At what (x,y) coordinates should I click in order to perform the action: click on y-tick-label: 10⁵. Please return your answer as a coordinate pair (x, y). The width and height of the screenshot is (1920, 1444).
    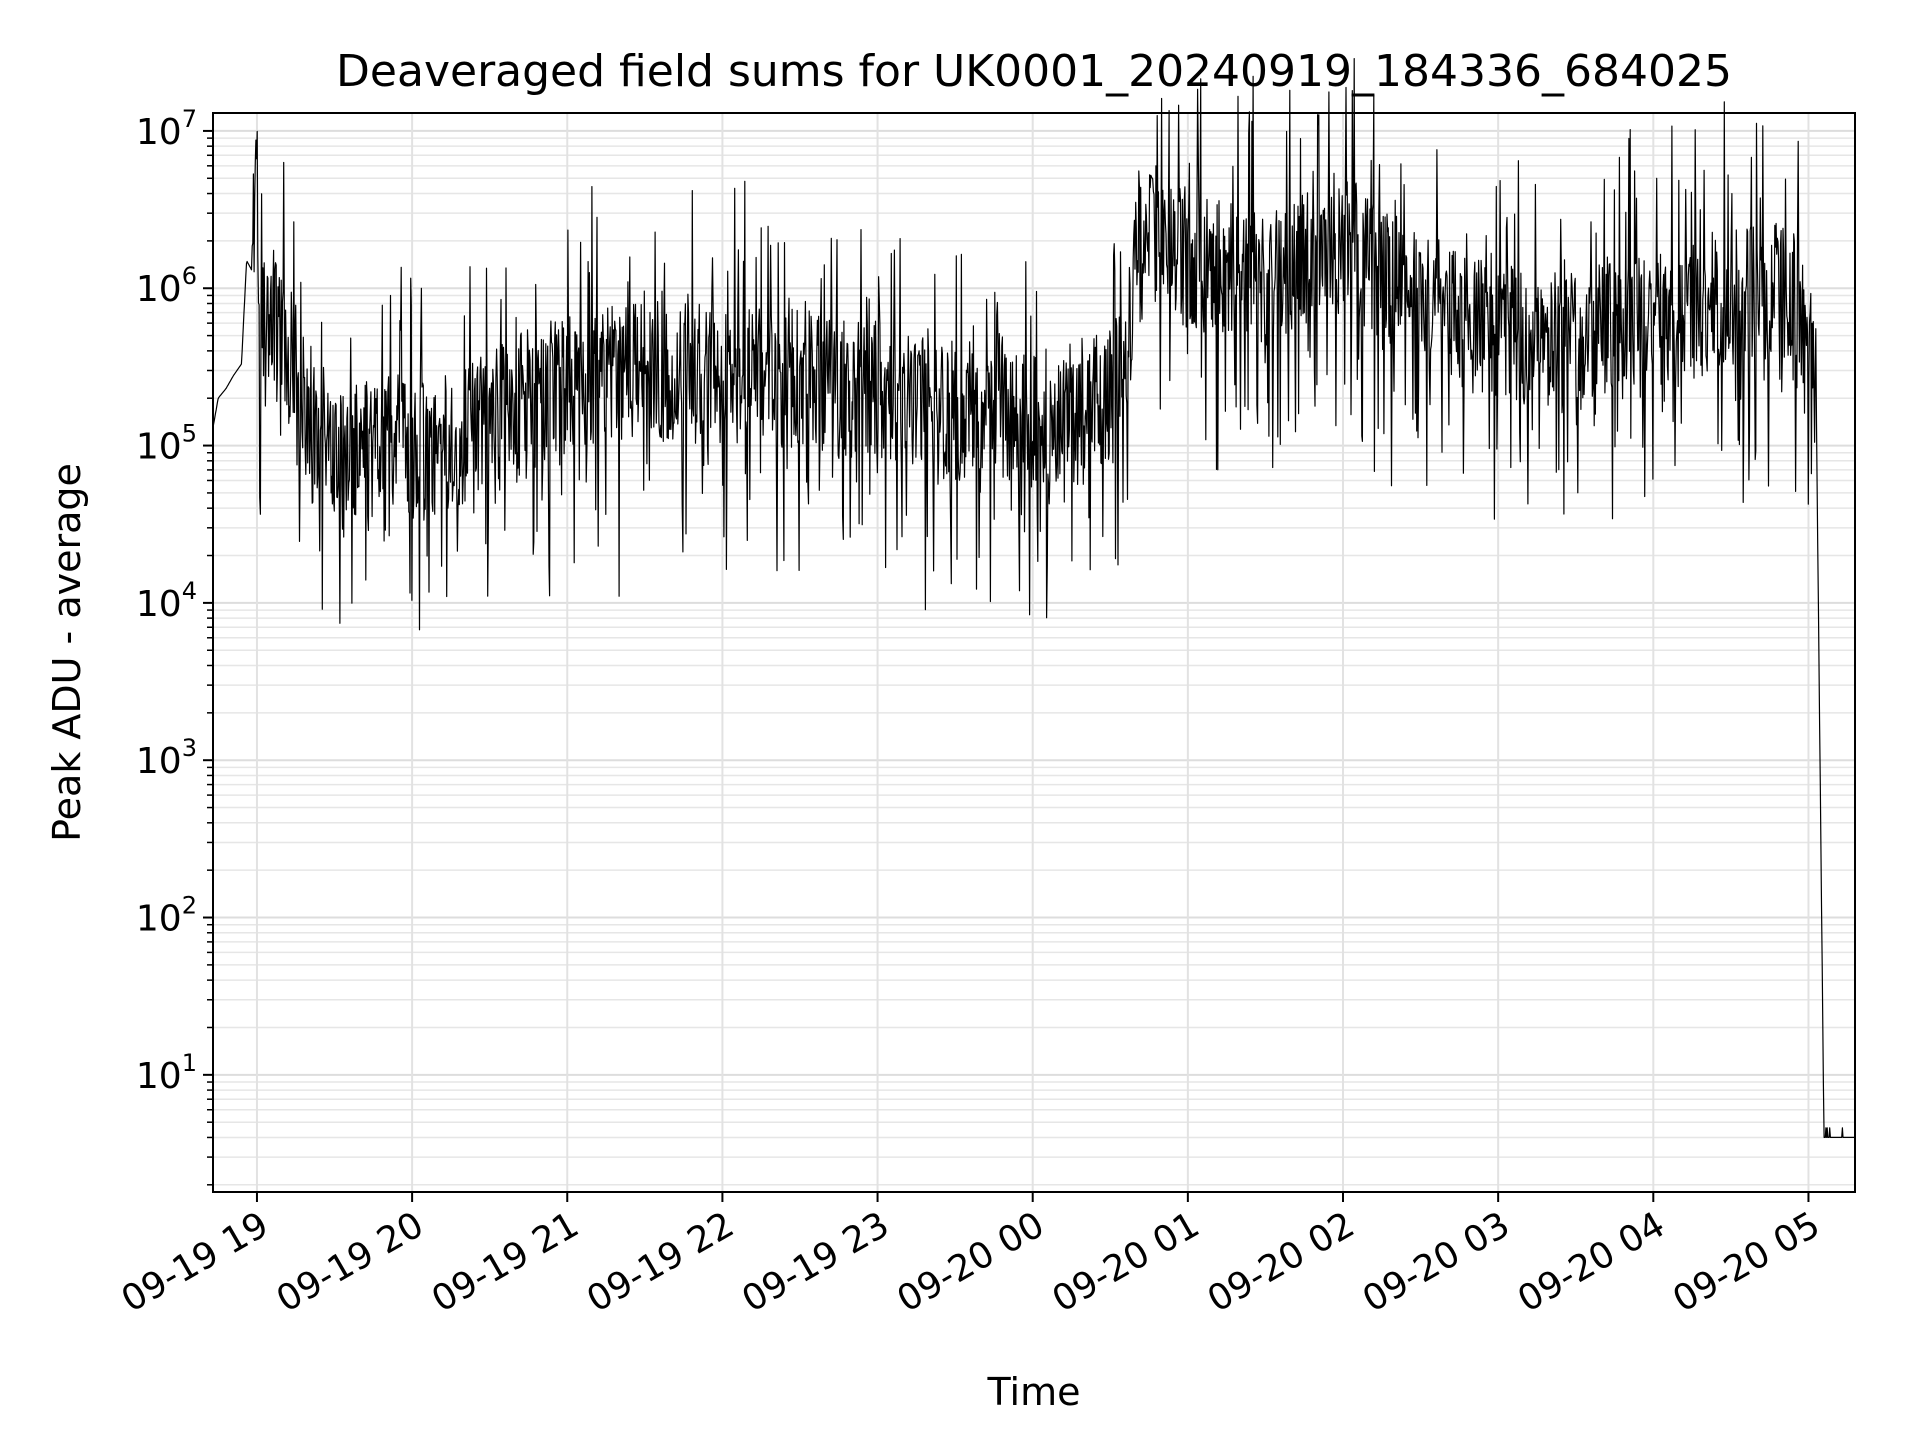
    Looking at the image, I should click on (166, 444).